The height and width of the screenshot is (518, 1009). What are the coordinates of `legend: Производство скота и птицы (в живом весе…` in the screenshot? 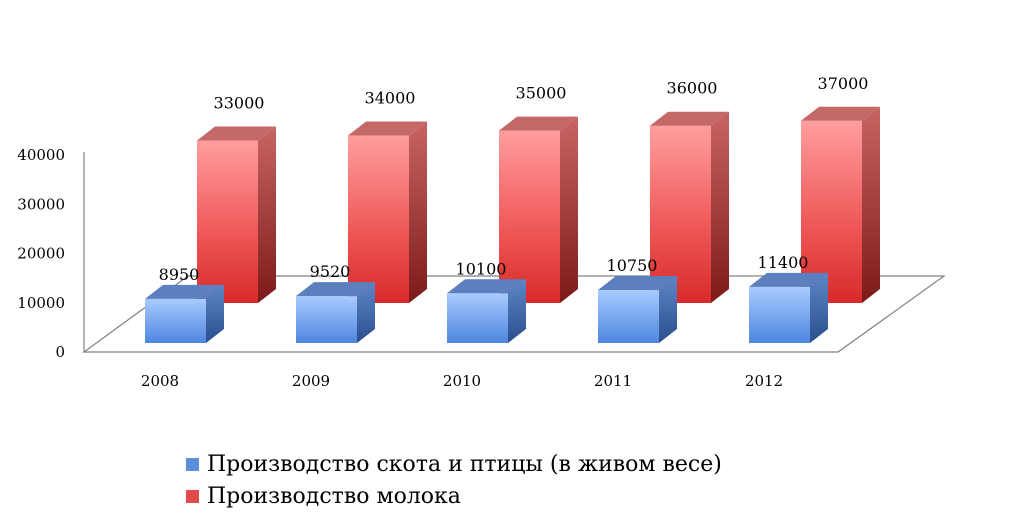 It's located at (454, 480).